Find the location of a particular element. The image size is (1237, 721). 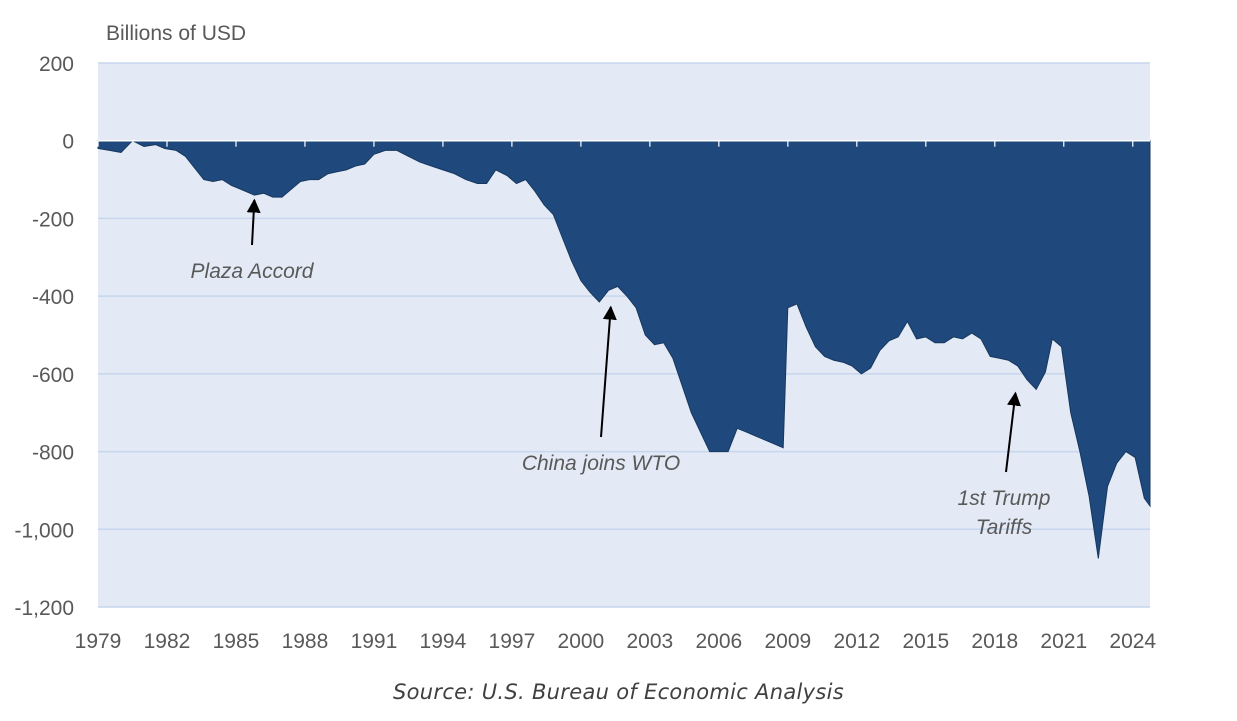

y-tick-label: -1,200 is located at coordinates (44, 608).